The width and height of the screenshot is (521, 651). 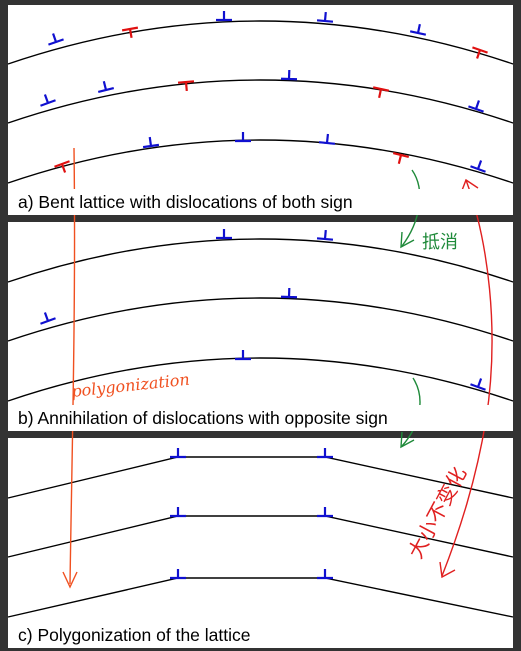 I want to click on lattice-plane-a1, so click(x=260, y=42).